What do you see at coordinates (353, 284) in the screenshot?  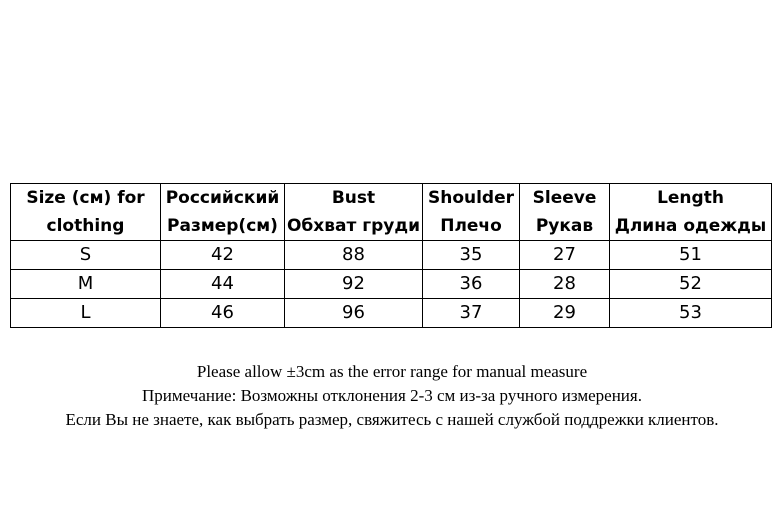 I see `table-cell: 92` at bounding box center [353, 284].